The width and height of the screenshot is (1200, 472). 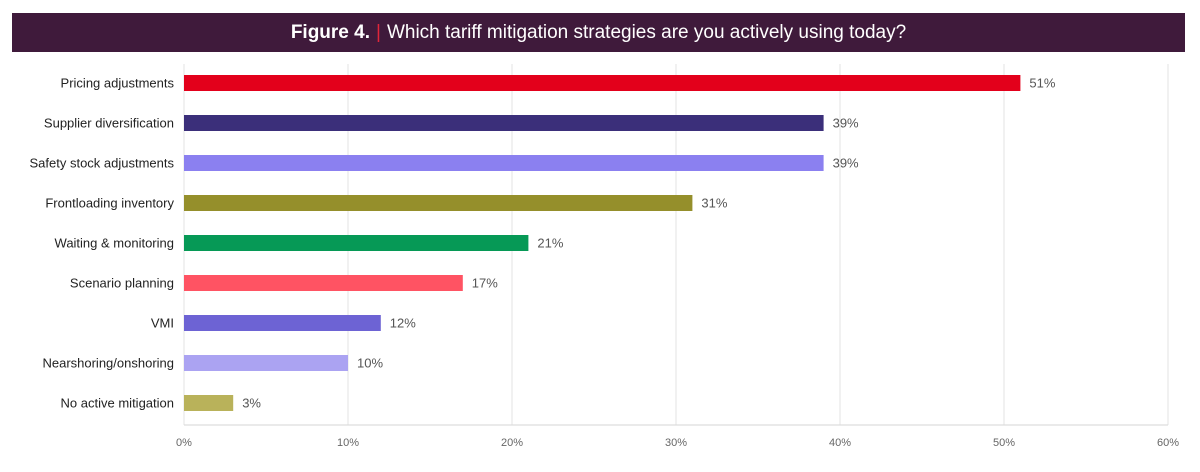 I want to click on x-tick-label: 20%, so click(x=512, y=443).